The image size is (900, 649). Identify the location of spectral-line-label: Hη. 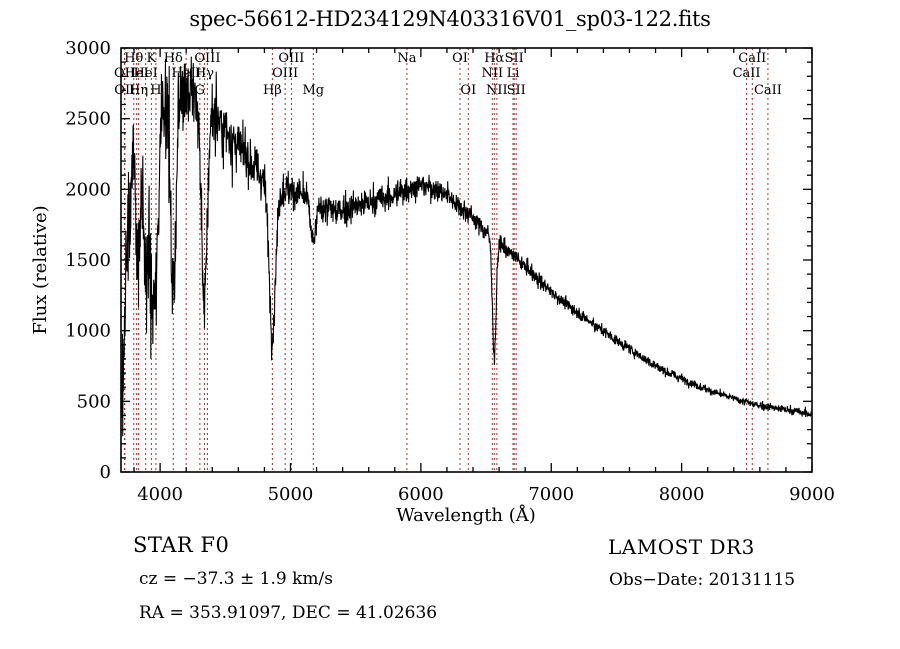
(138, 90).